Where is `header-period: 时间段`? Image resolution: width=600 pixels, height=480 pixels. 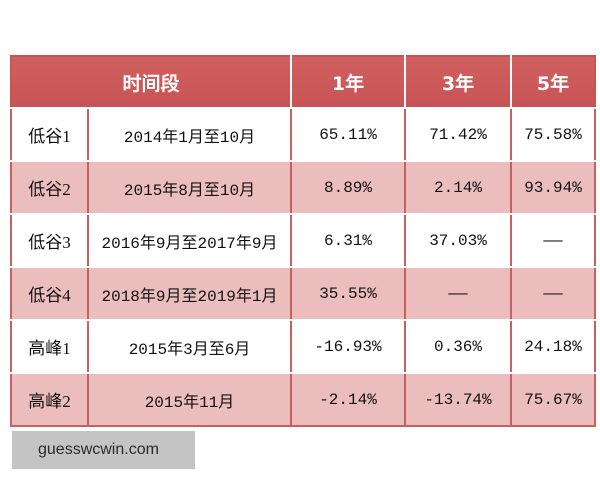 header-period: 时间段 is located at coordinates (151, 82).